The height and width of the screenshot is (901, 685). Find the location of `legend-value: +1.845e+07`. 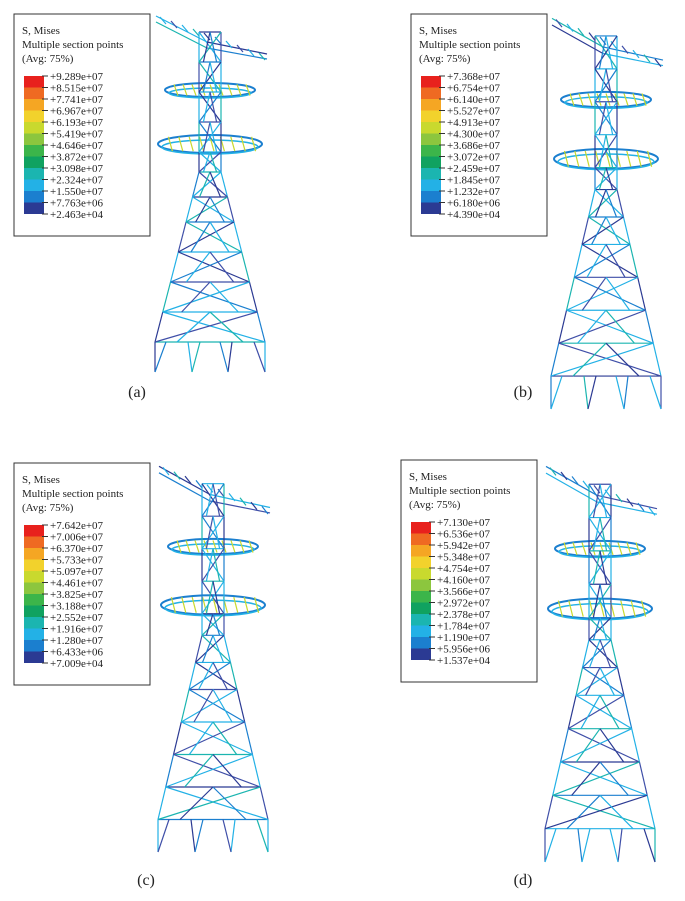

legend-value: +1.845e+07 is located at coordinates (474, 181).